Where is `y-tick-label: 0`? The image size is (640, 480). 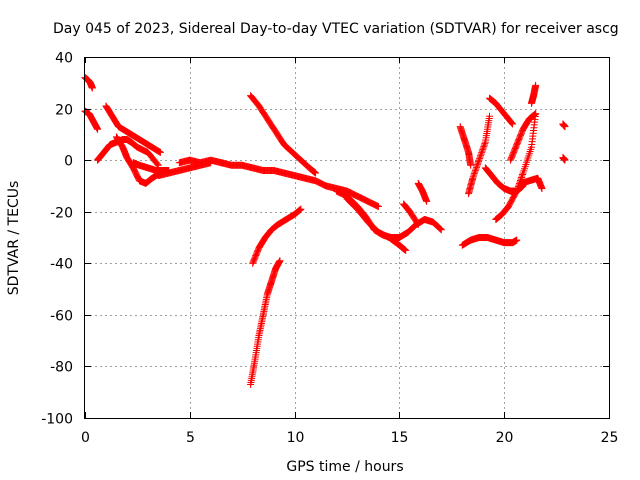
y-tick-label: 0 is located at coordinates (68, 162).